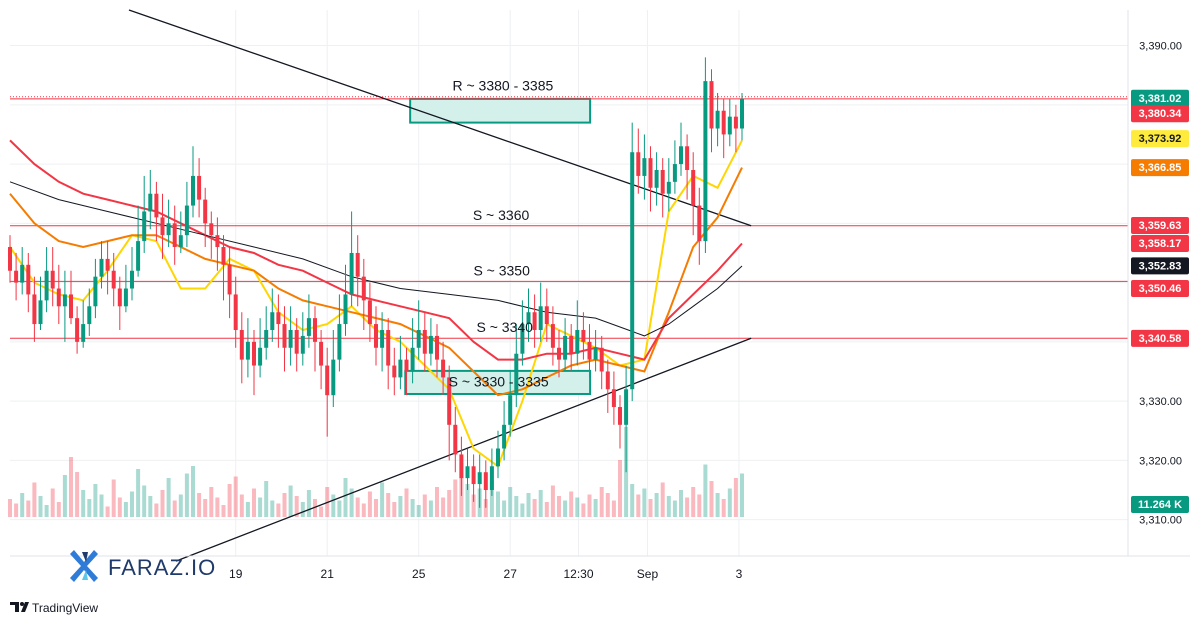 This screenshot has width=1200, height=630. I want to click on price-badge-value: 3,366.85, so click(1160, 168).